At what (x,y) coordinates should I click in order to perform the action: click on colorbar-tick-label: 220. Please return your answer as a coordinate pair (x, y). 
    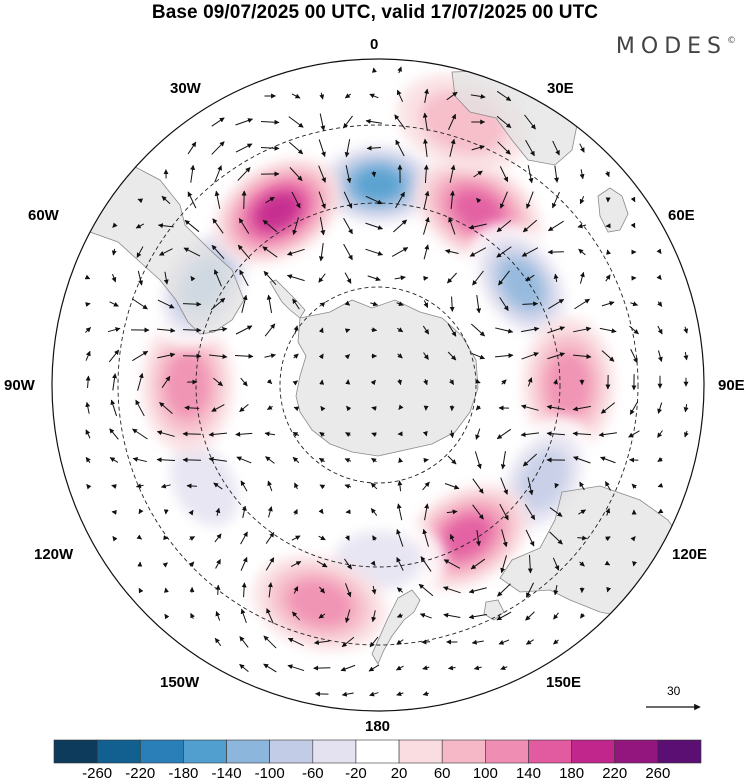
    Looking at the image, I should click on (615, 773).